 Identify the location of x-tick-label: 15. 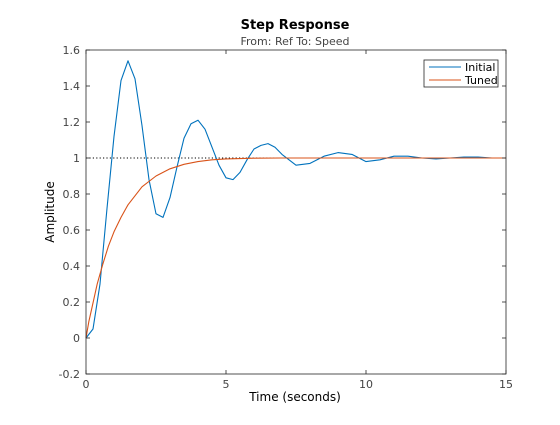
(506, 384).